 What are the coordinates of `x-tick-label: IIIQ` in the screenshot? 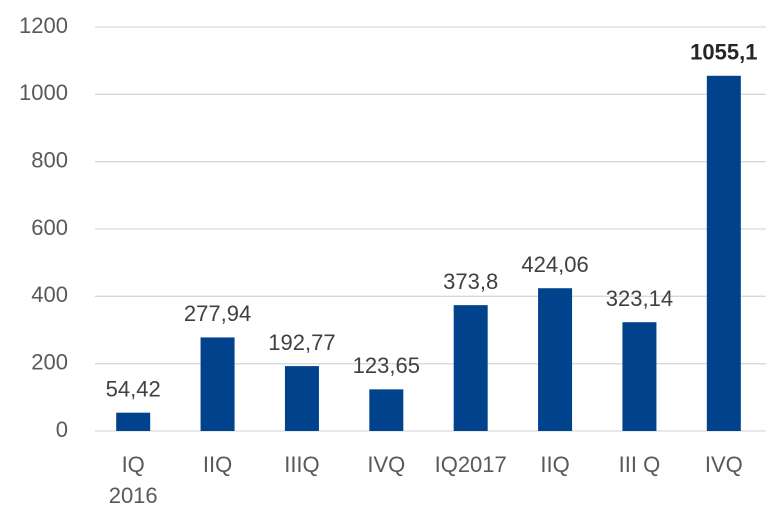 It's located at (301, 464).